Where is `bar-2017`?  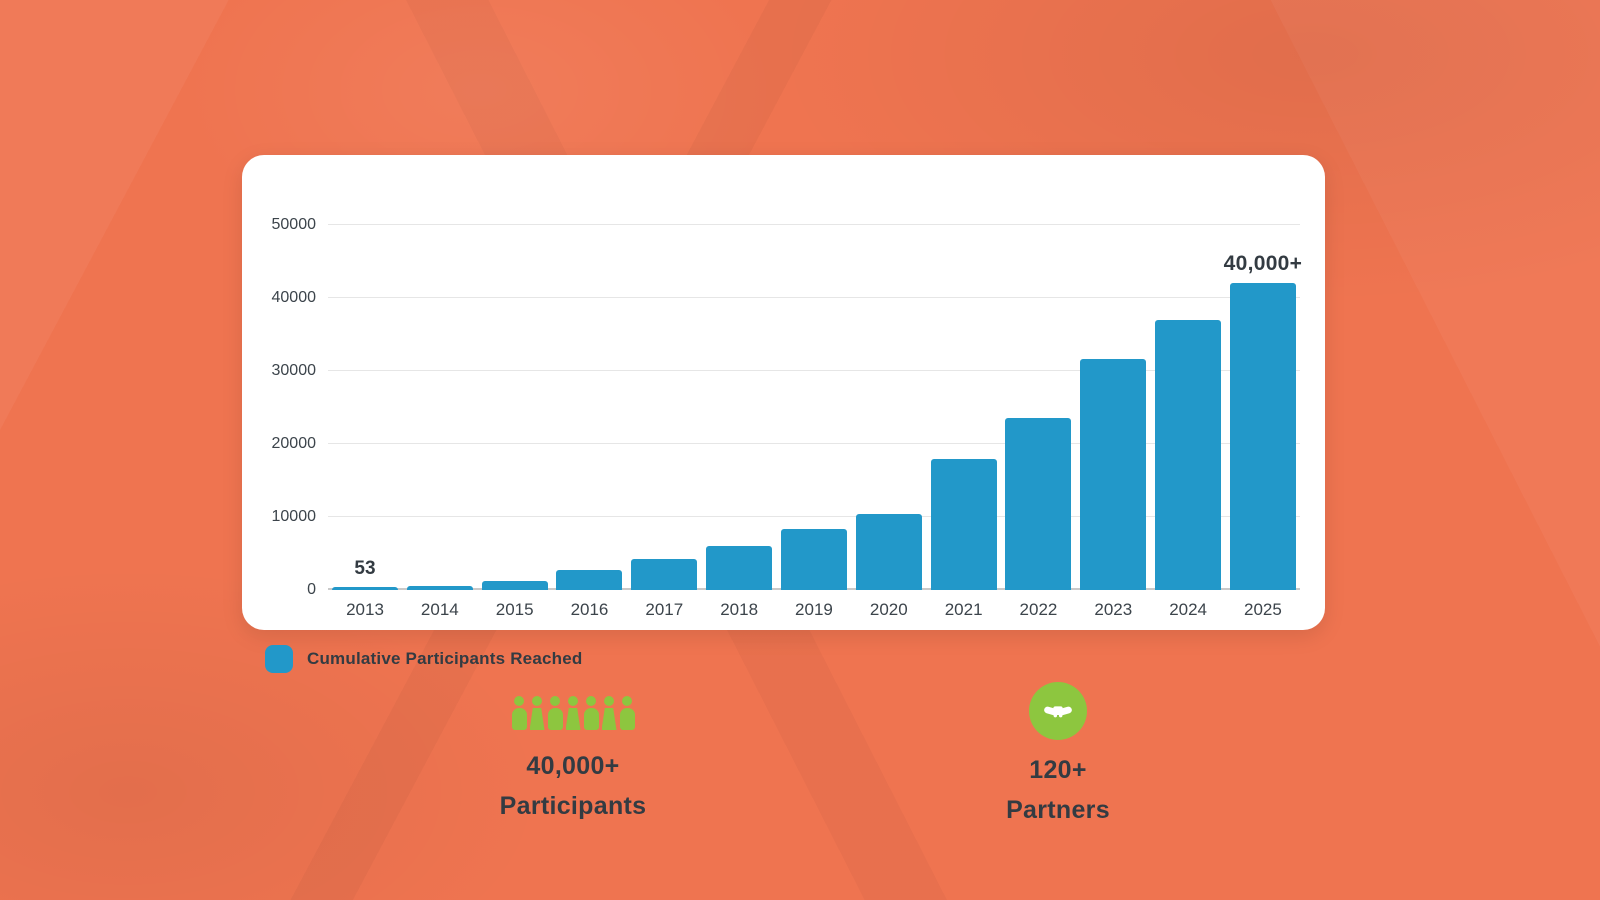 bar-2017 is located at coordinates (664, 574).